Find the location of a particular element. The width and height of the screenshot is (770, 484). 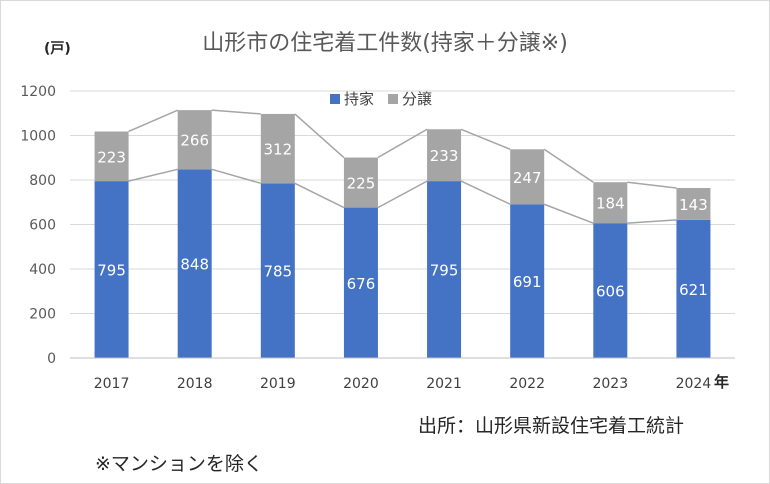

data-label-mochiie: 848 is located at coordinates (194, 265).